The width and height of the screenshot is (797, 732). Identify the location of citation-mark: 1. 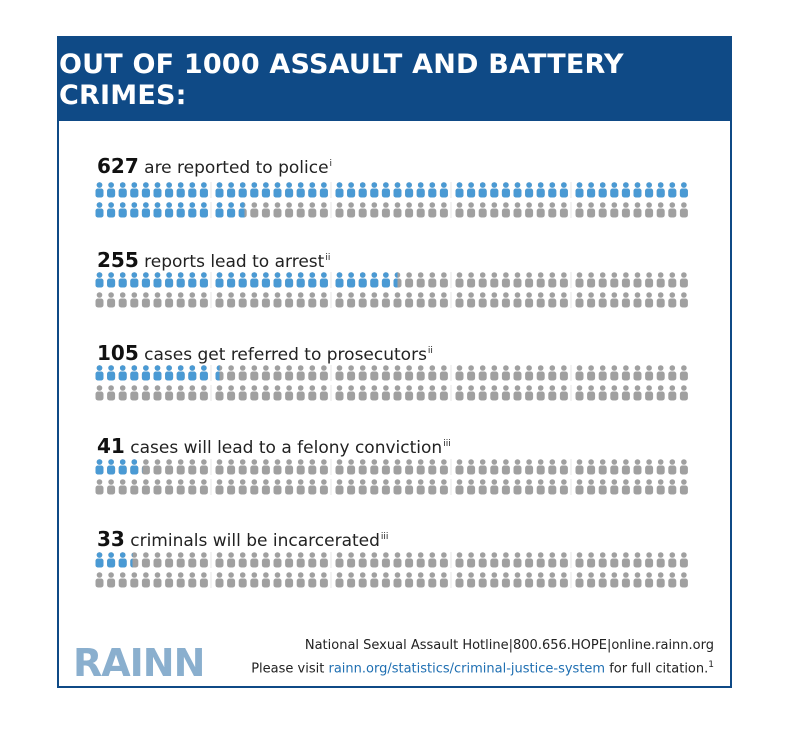
(711, 665).